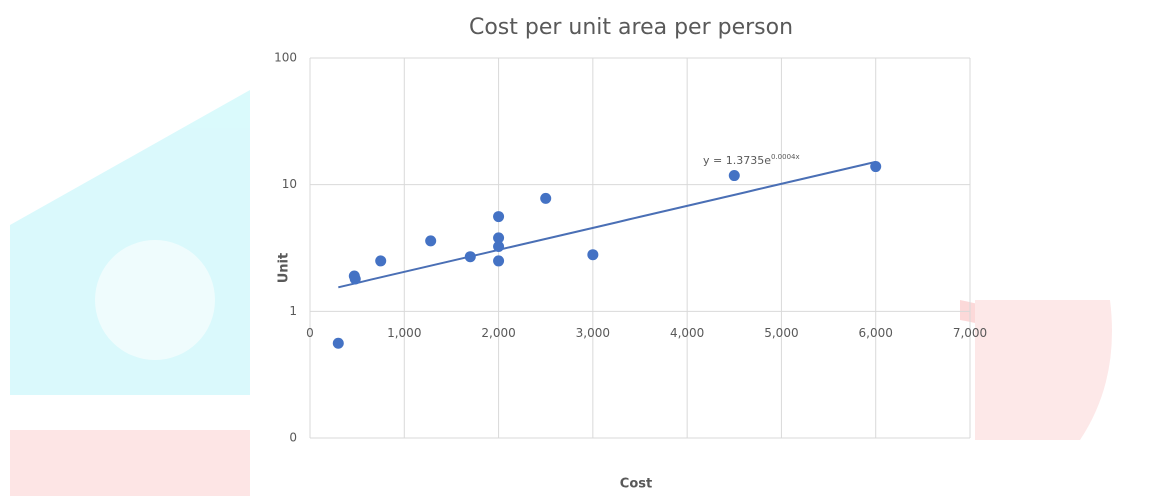 This screenshot has height=496, width=1171. I want to click on x-tick-label: 4,000, so click(687, 333).